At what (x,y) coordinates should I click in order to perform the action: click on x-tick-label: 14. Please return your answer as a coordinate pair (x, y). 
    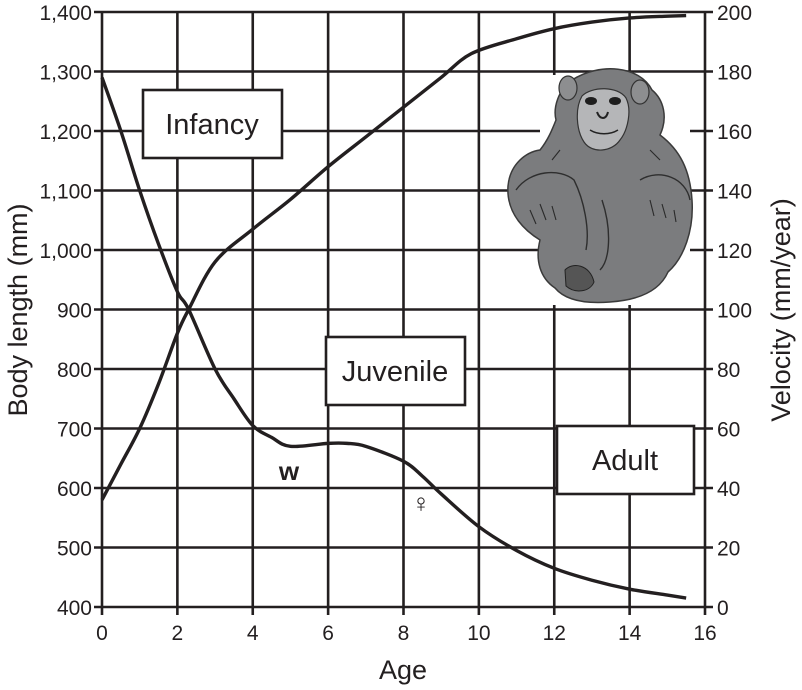
    Looking at the image, I should click on (630, 633).